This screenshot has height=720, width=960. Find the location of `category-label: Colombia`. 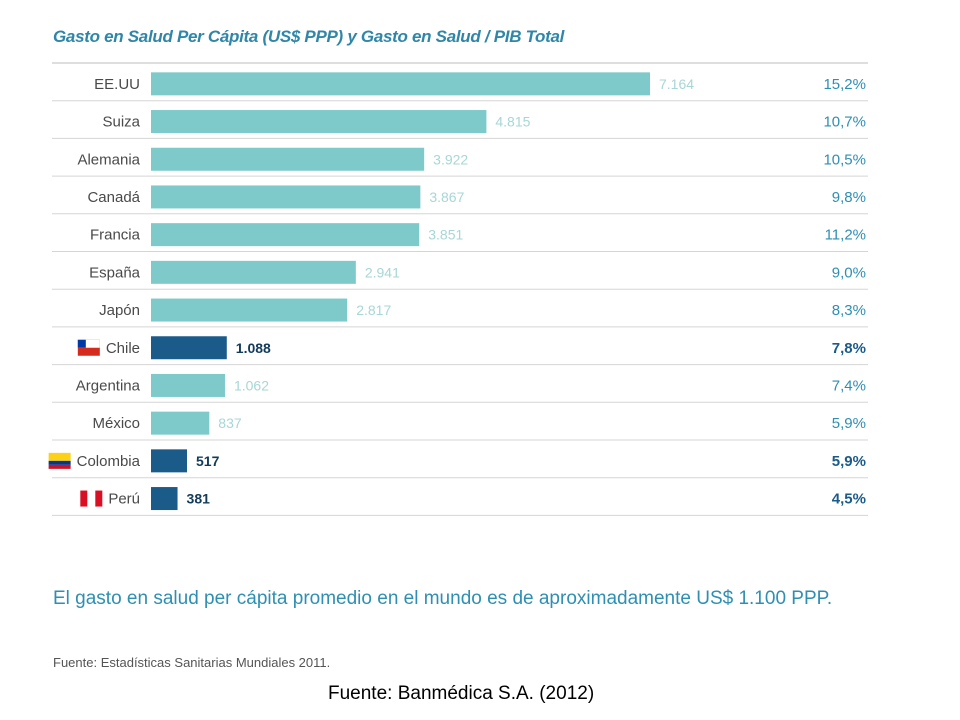

category-label: Colombia is located at coordinates (109, 461).